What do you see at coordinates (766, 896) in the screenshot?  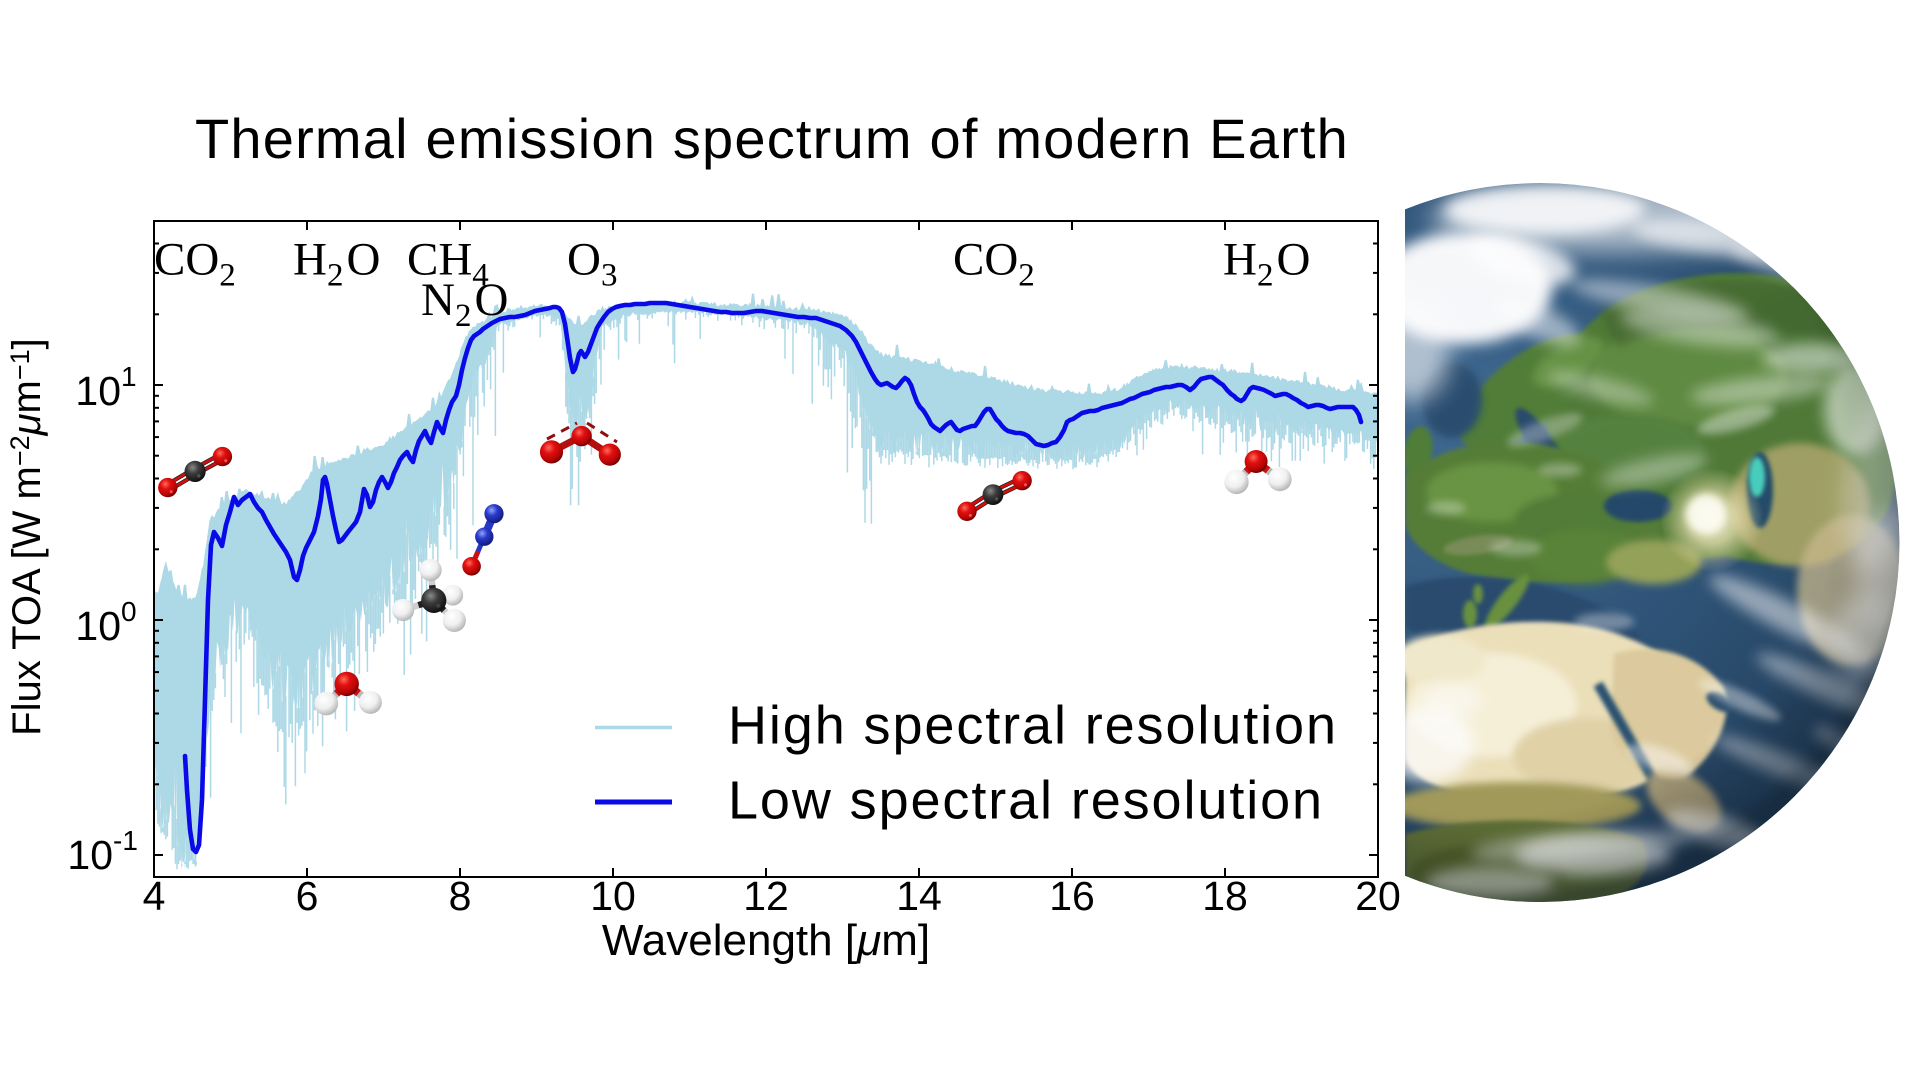 I see `svg-text: 12` at bounding box center [766, 896].